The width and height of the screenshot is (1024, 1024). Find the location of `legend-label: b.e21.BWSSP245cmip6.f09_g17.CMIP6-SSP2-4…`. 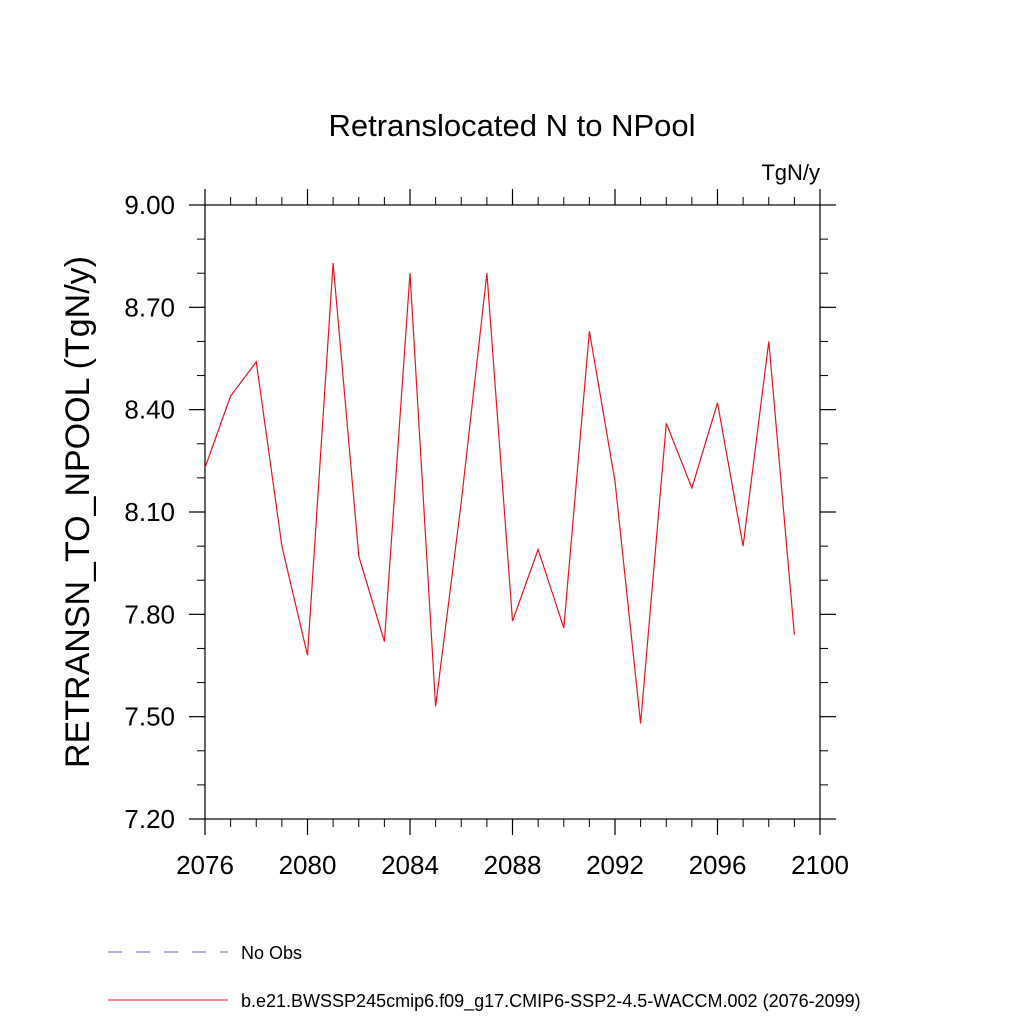

legend-label: b.e21.BWSSP245cmip6.f09_g17.CMIP6-SSP2-4… is located at coordinates (551, 1001).